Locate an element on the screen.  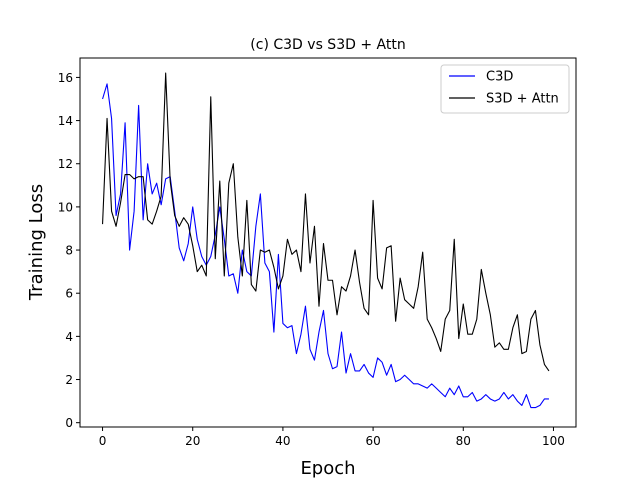
x-tick-label: 80 is located at coordinates (463, 441).